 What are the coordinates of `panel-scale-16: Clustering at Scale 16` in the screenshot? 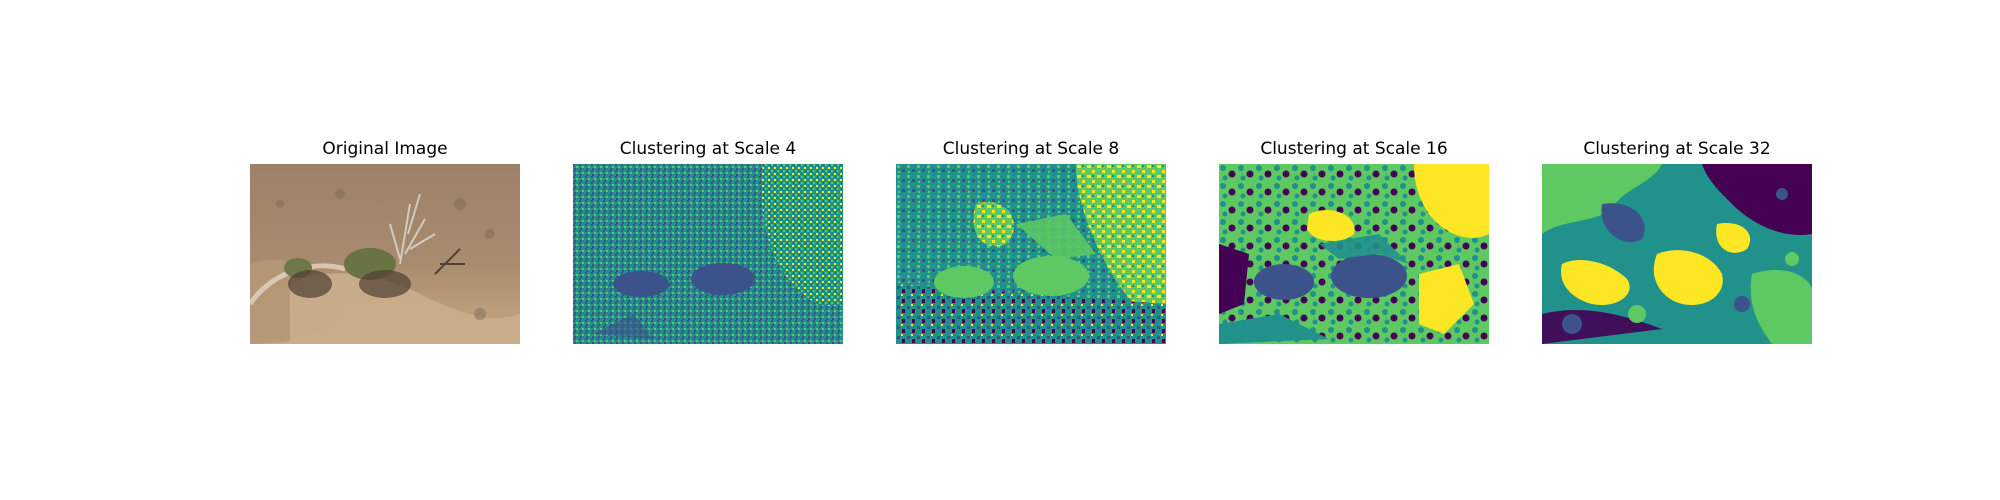 It's located at (1354, 172).